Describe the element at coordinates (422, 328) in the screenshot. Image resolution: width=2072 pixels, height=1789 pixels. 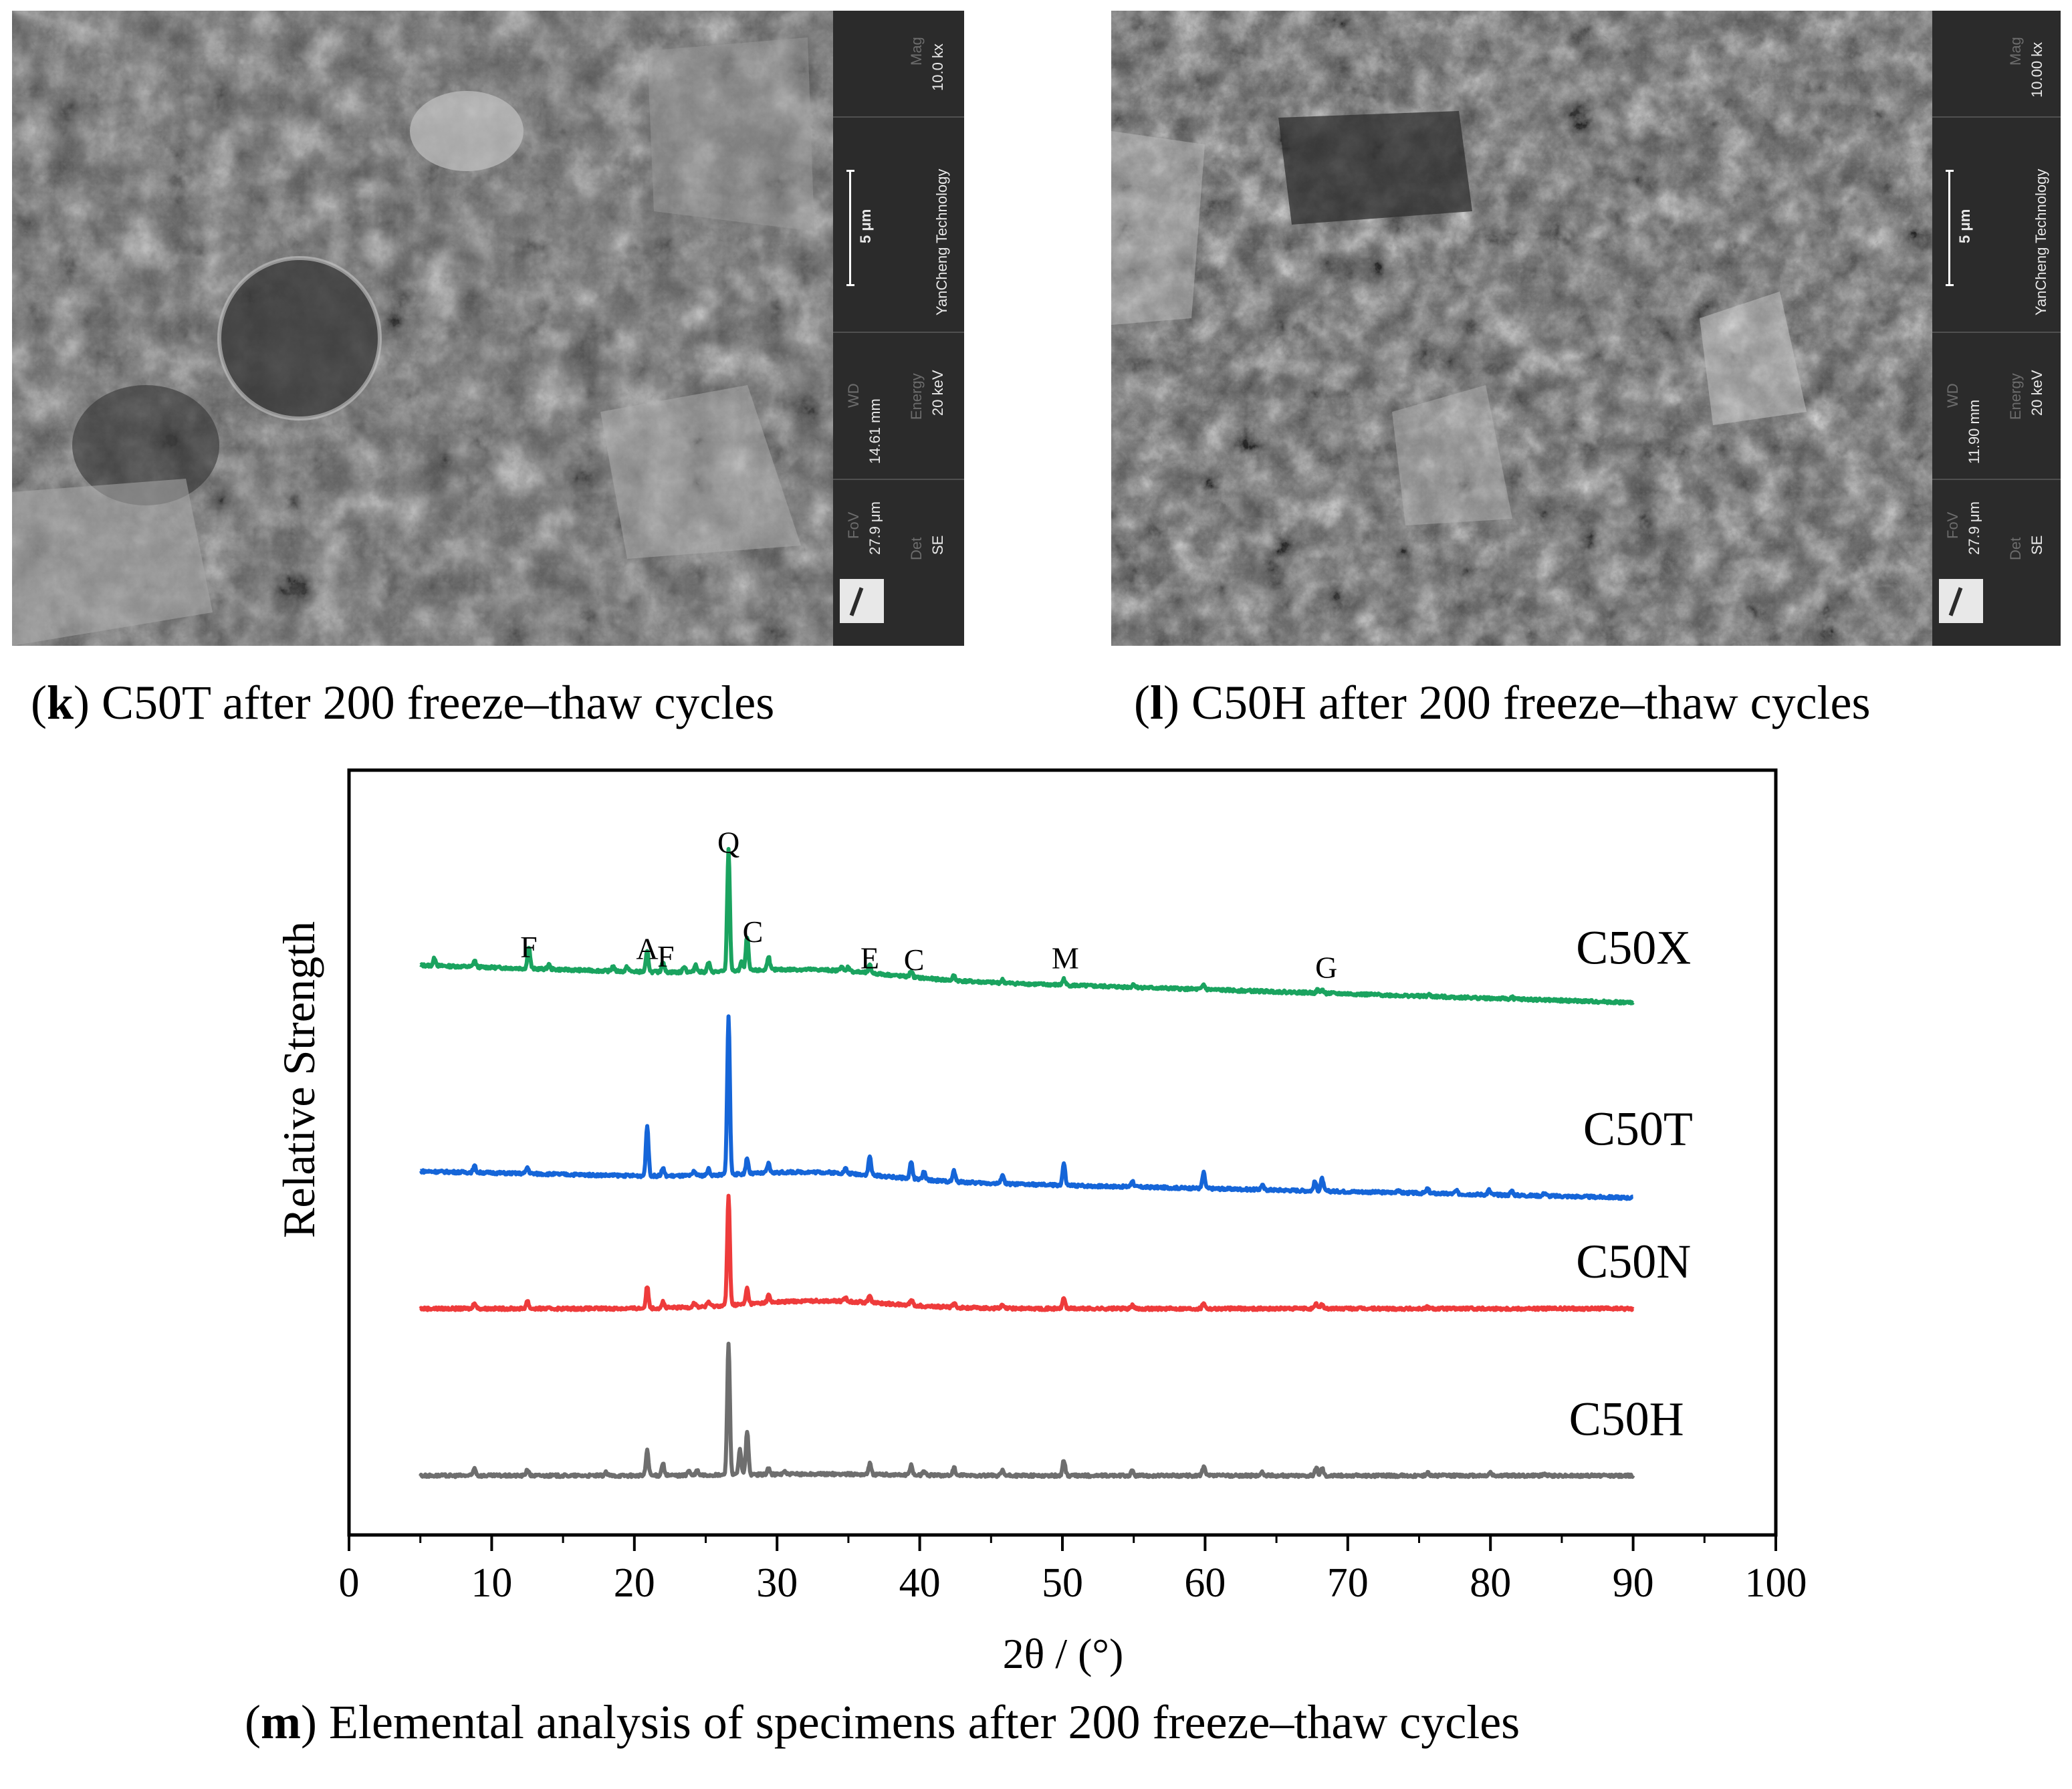
I see `sem-micrograph-k` at that location.